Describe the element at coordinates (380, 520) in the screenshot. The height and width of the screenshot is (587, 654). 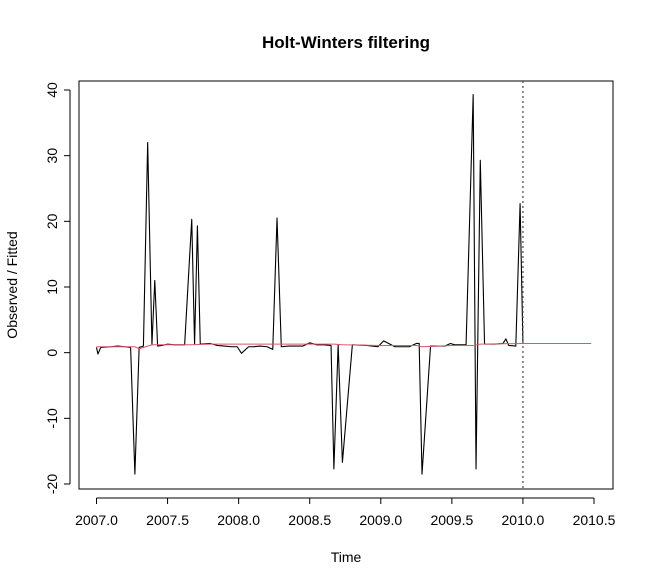
I see `x-tick-label: 2009.0` at that location.